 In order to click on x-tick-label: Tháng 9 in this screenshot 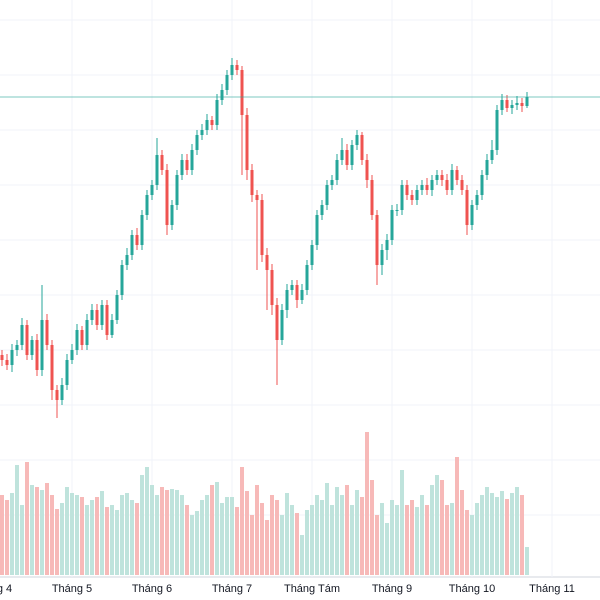, I will do `click(392, 589)`.